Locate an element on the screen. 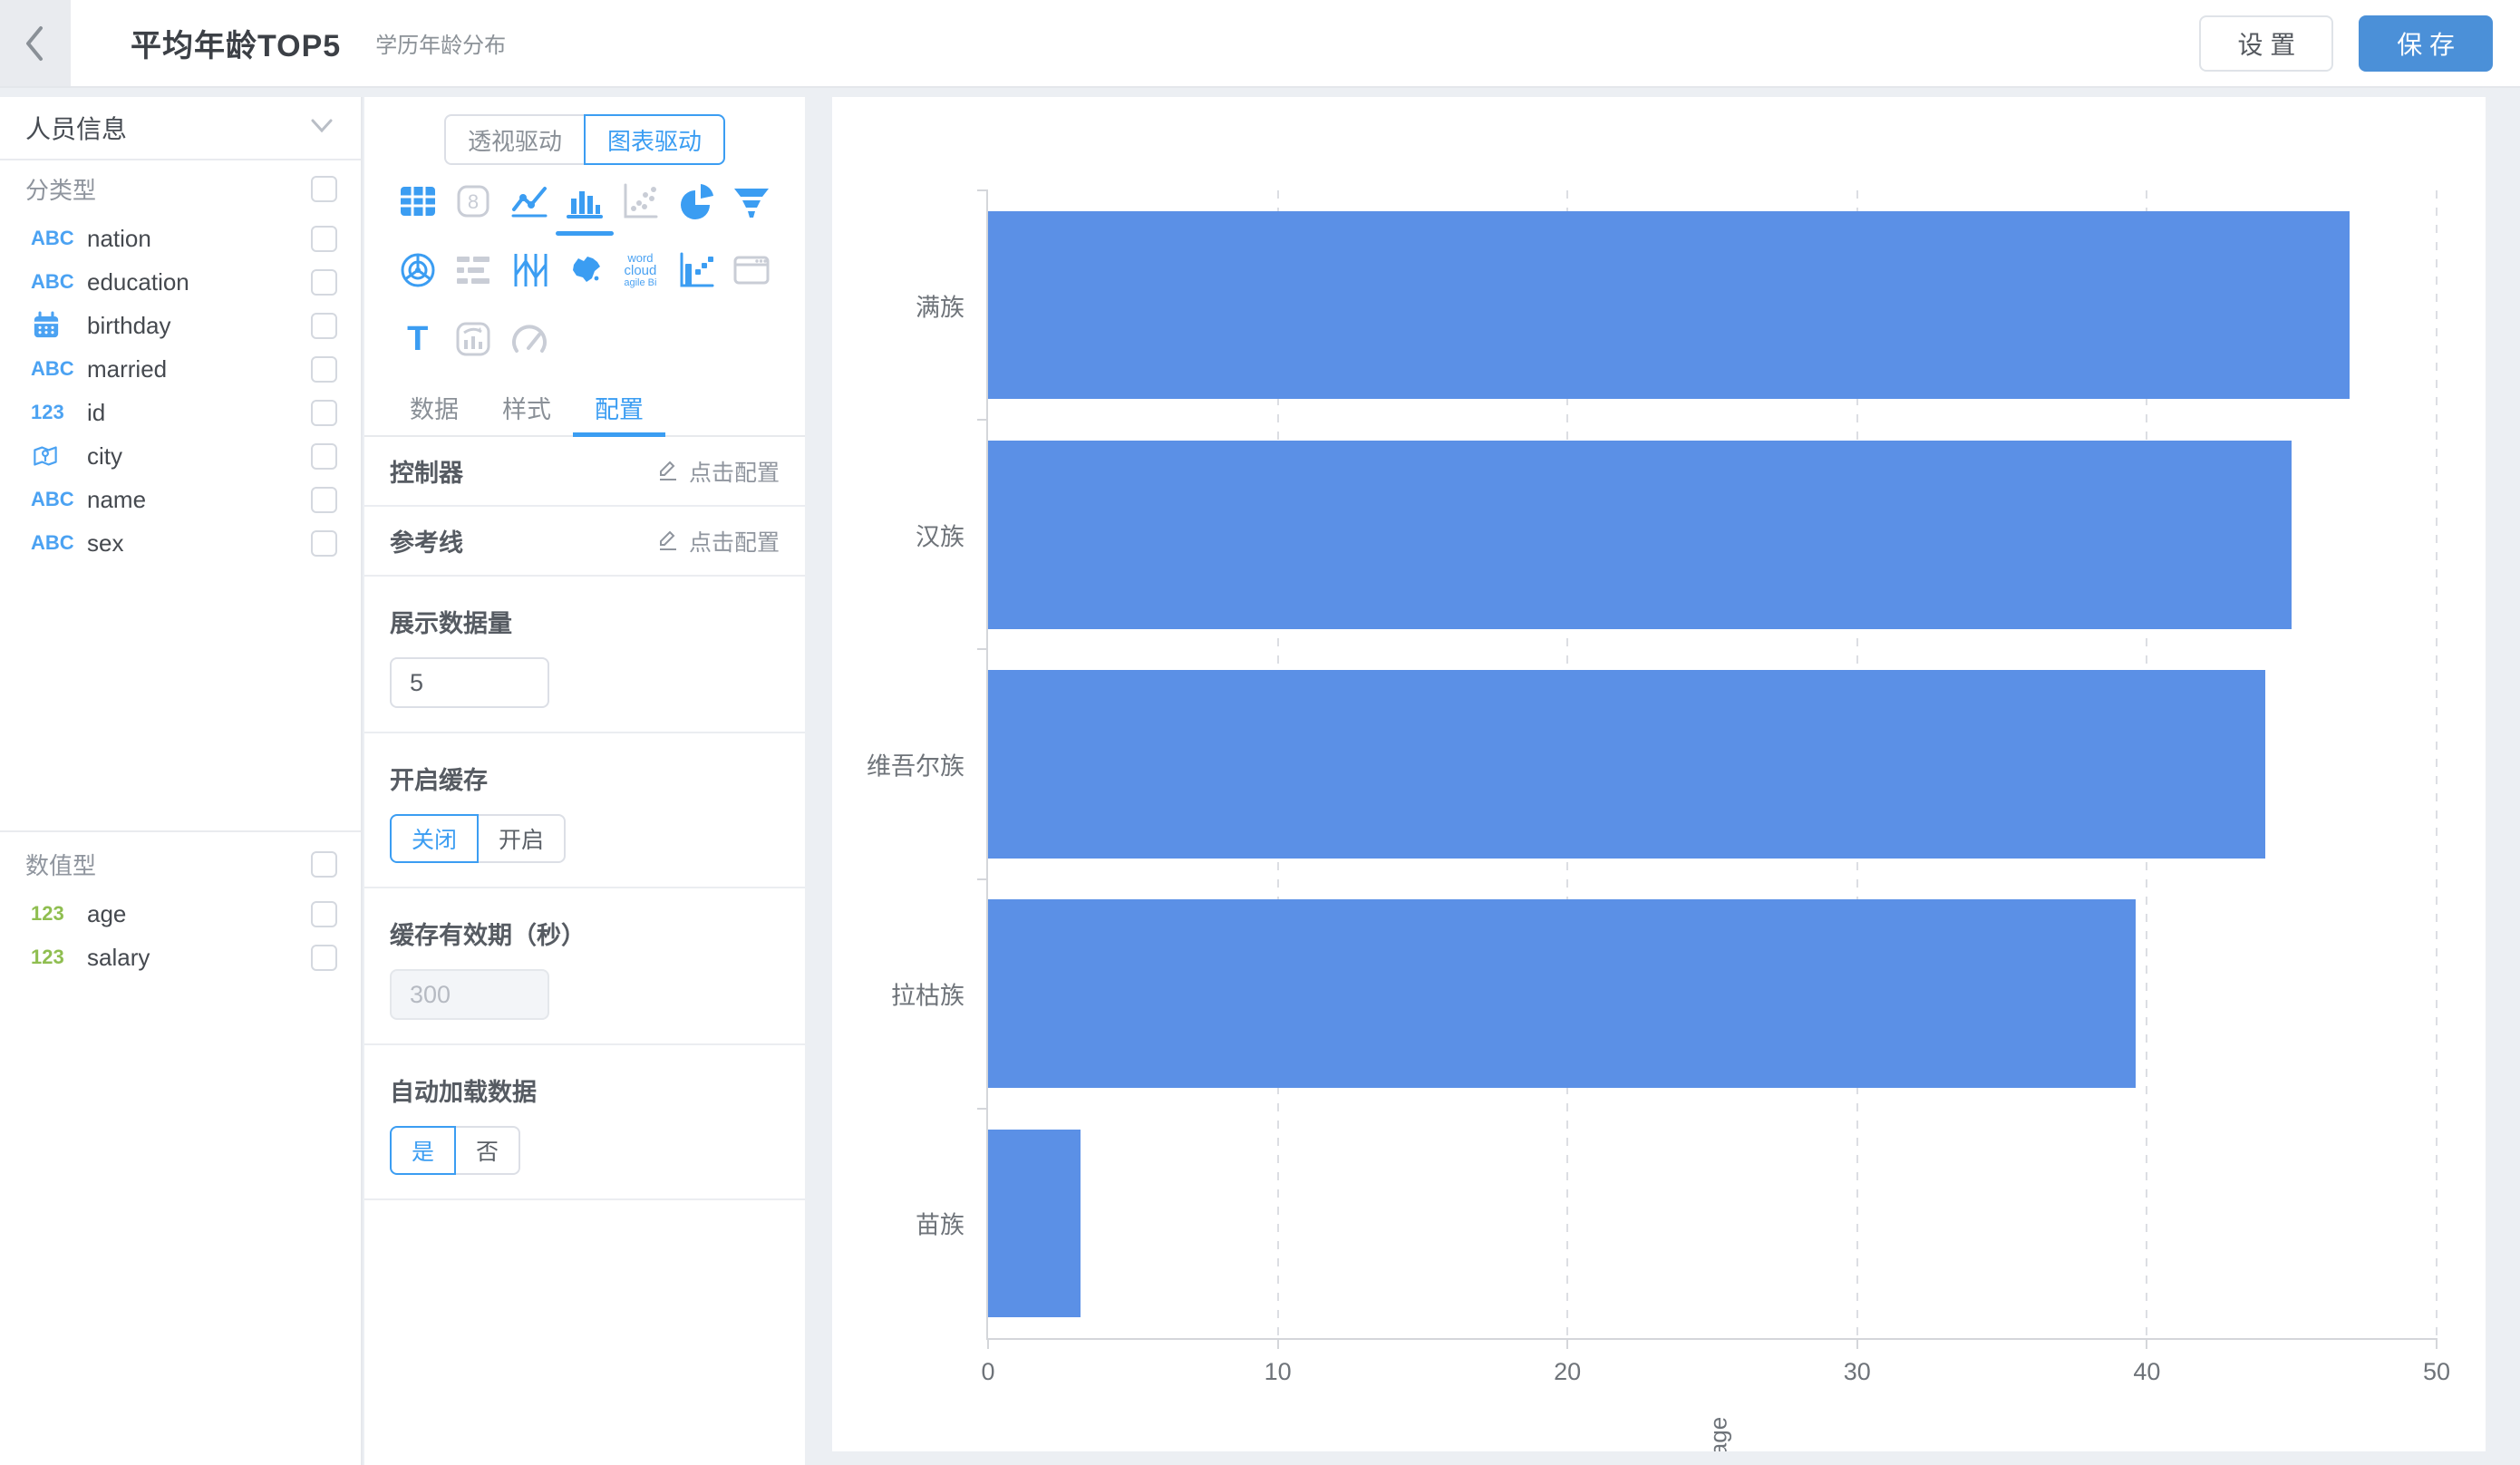  numeric-section-label: 数值型 is located at coordinates (61, 865).